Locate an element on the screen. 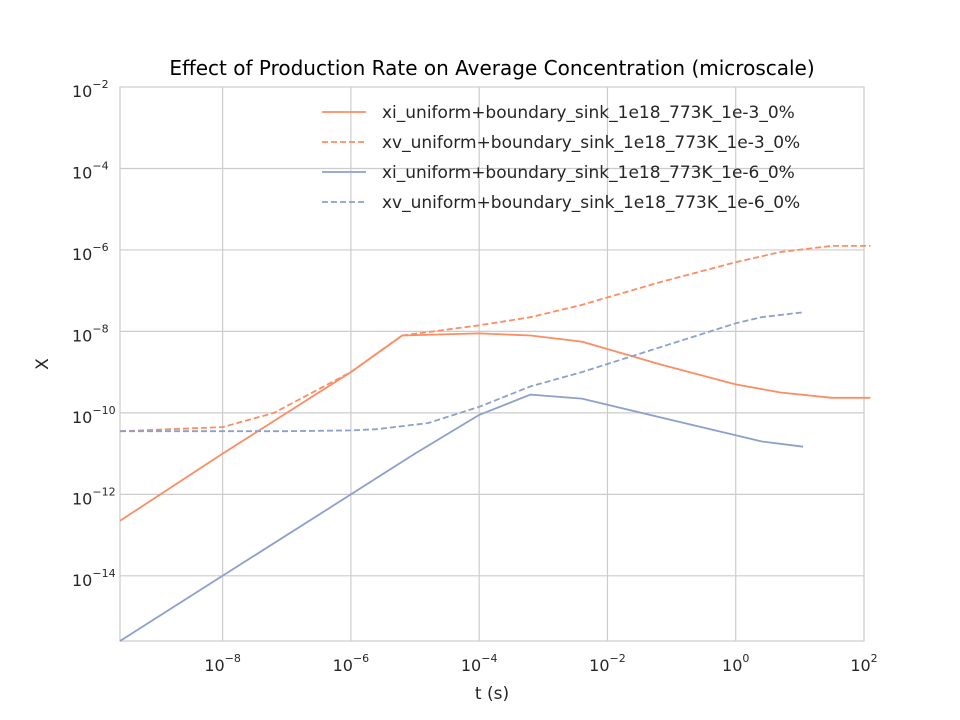 This screenshot has height=720, width=960. x-axis-title: t (s) is located at coordinates (492, 694).